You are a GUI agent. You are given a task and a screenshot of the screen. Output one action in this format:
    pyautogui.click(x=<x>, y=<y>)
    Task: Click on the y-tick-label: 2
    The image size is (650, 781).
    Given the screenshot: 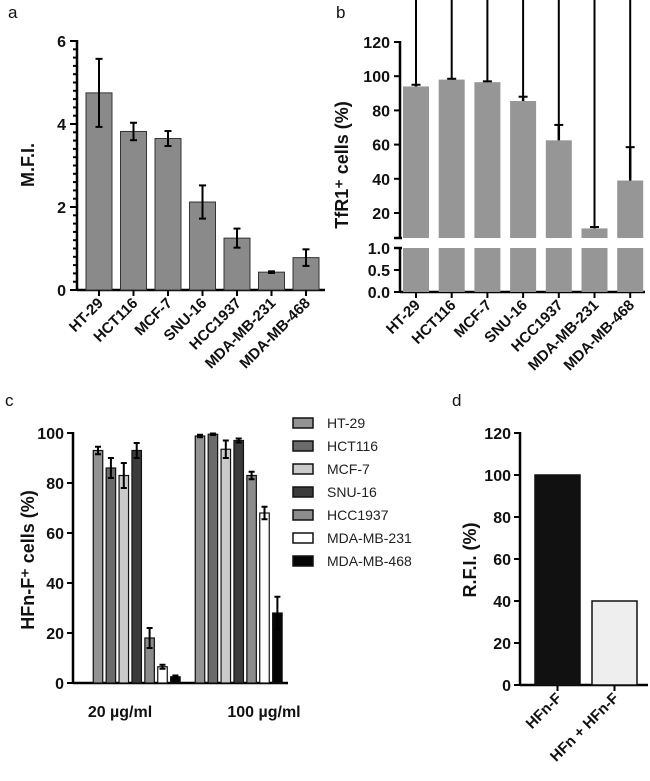 What is the action you would take?
    pyautogui.click(x=61, y=208)
    